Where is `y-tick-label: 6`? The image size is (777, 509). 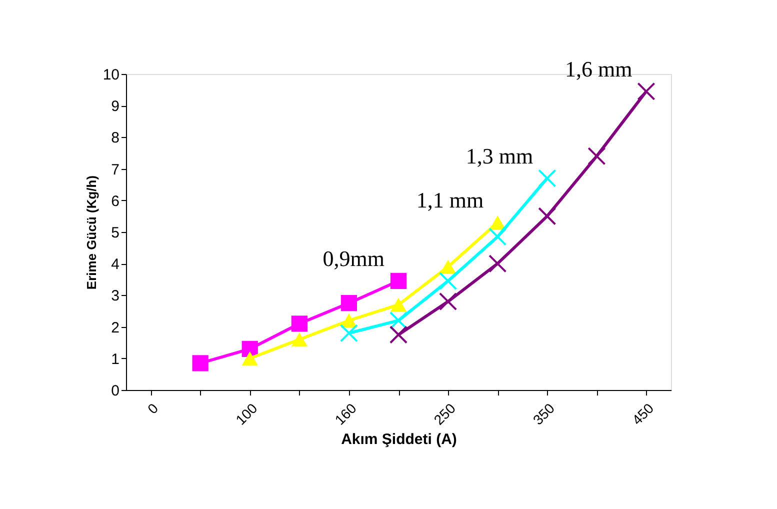 y-tick-label: 6 is located at coordinates (115, 201).